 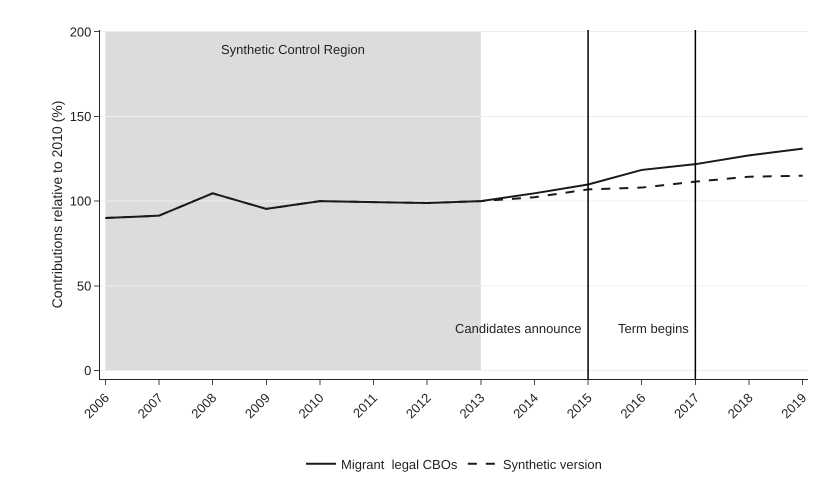 What do you see at coordinates (88, 370) in the screenshot?
I see `y-tick-label: 0` at bounding box center [88, 370].